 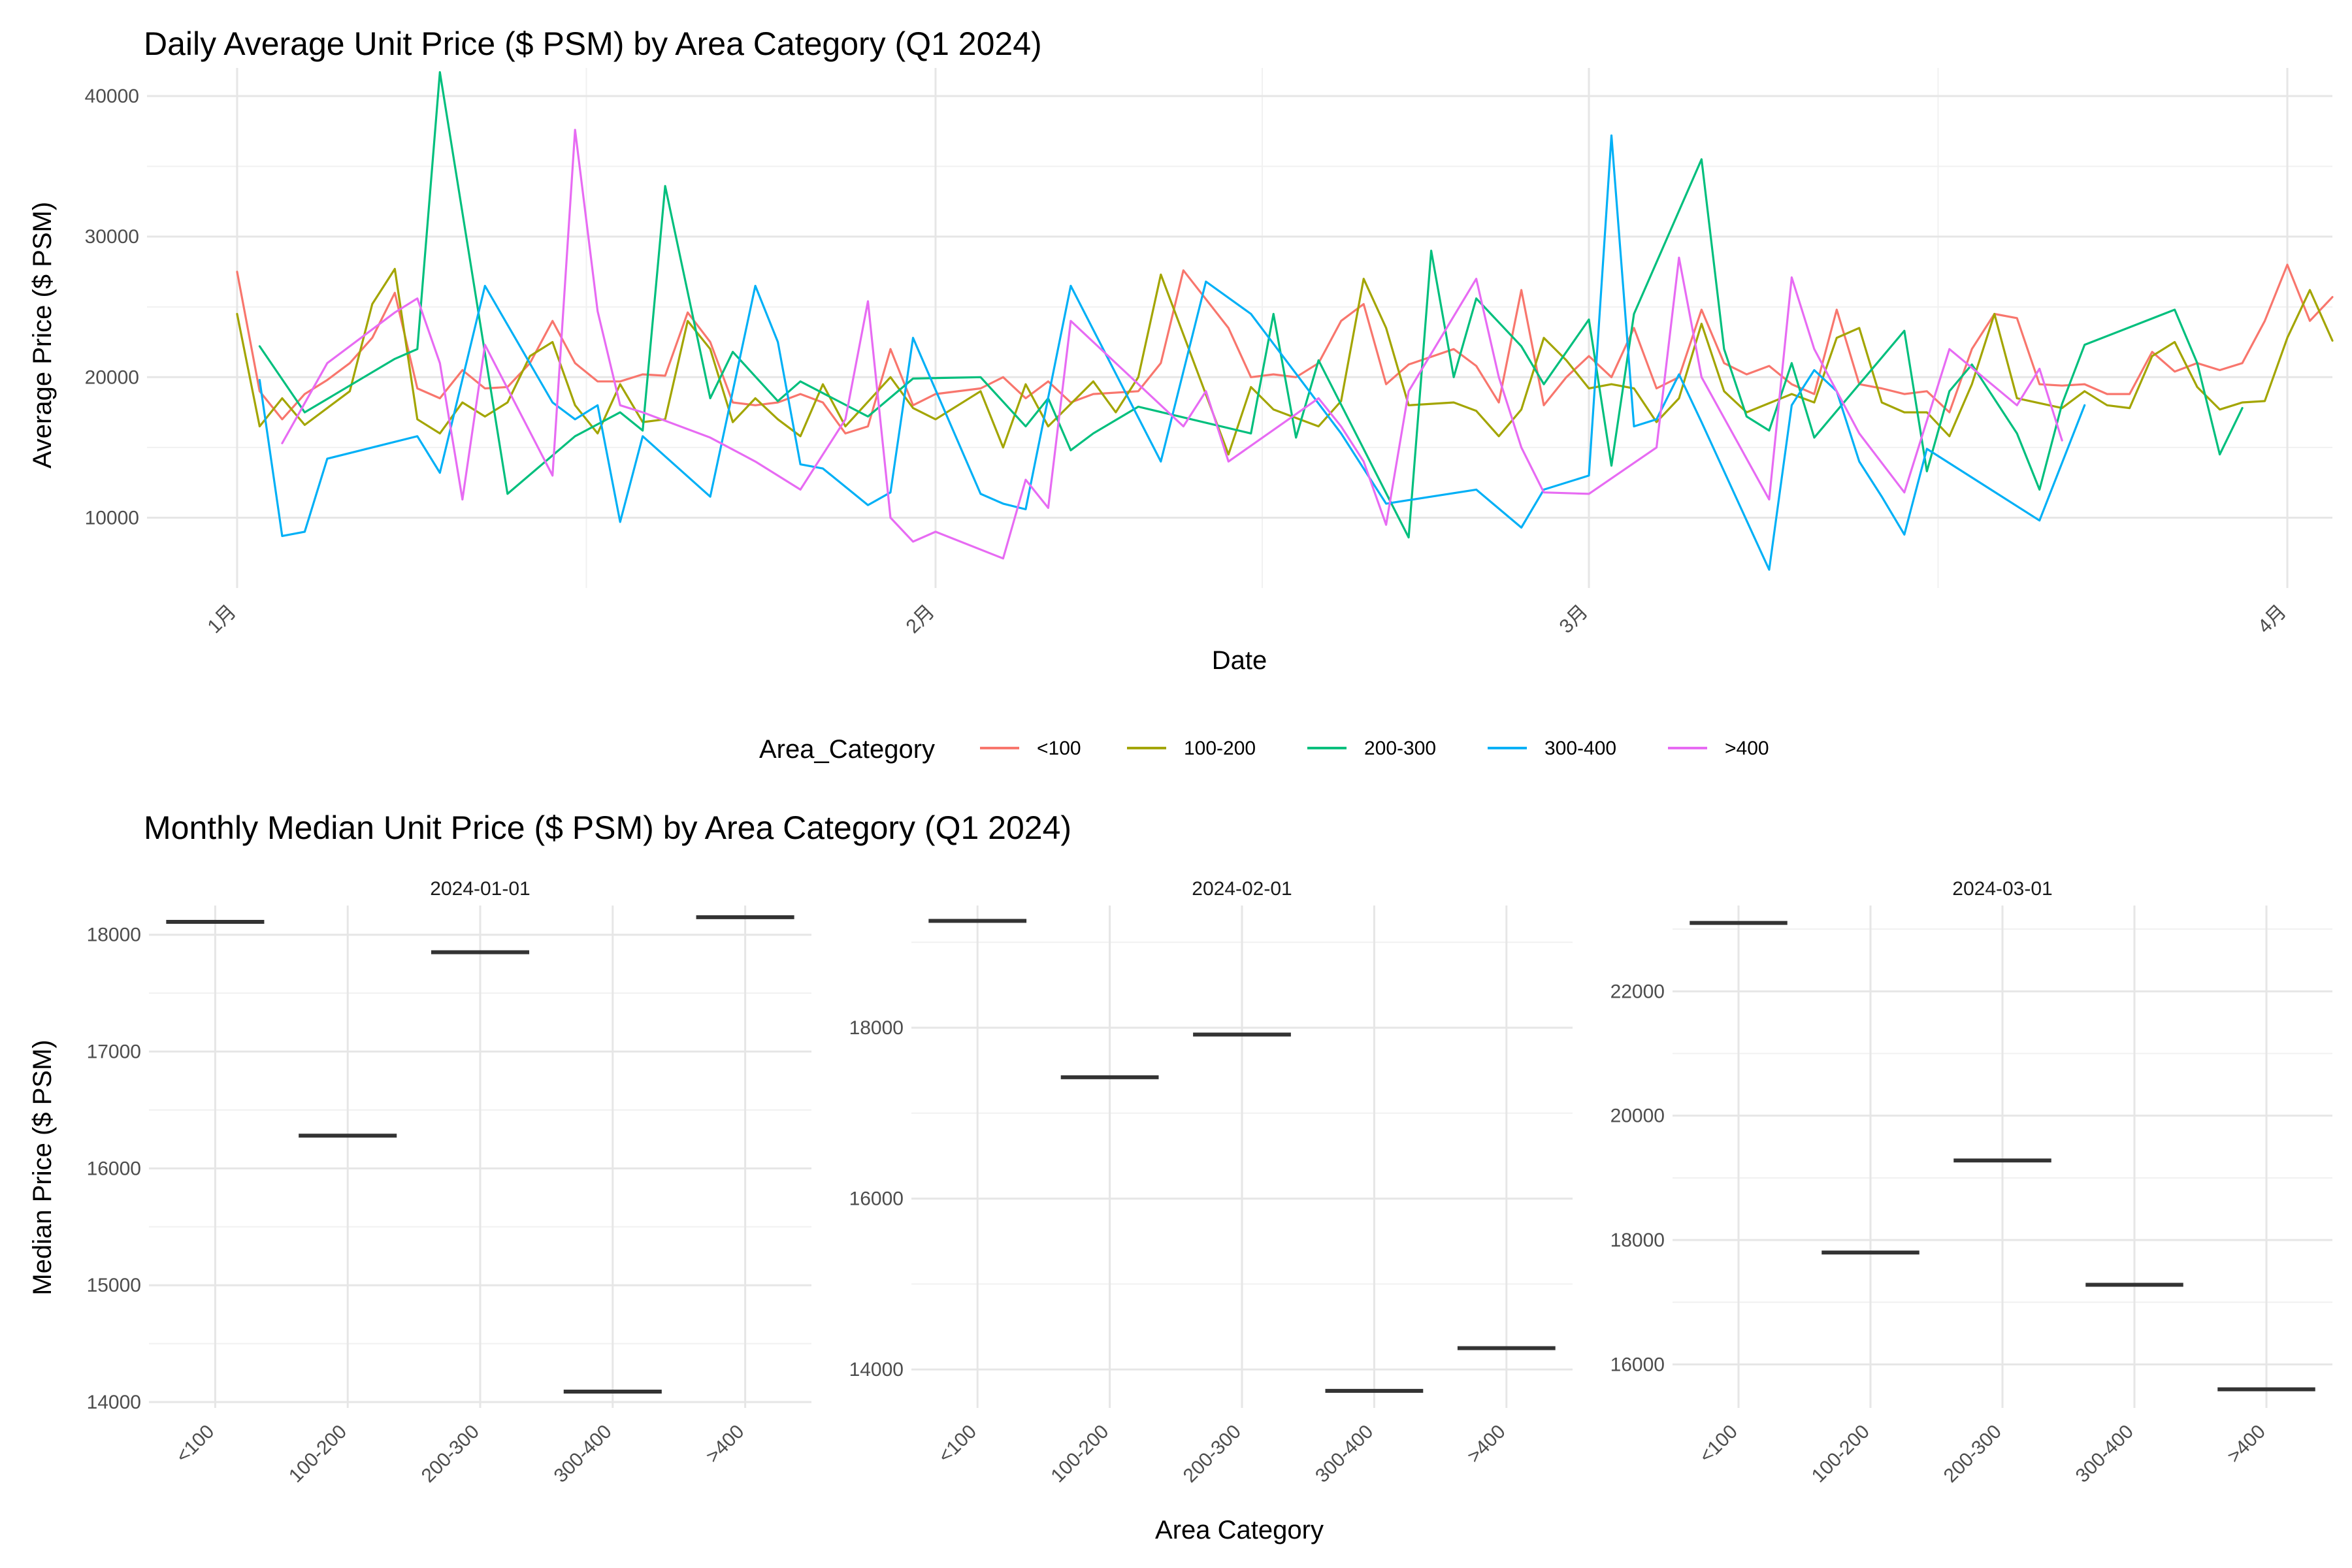 I want to click on facet-strip-label: 2024-02-01, so click(x=1242, y=889).